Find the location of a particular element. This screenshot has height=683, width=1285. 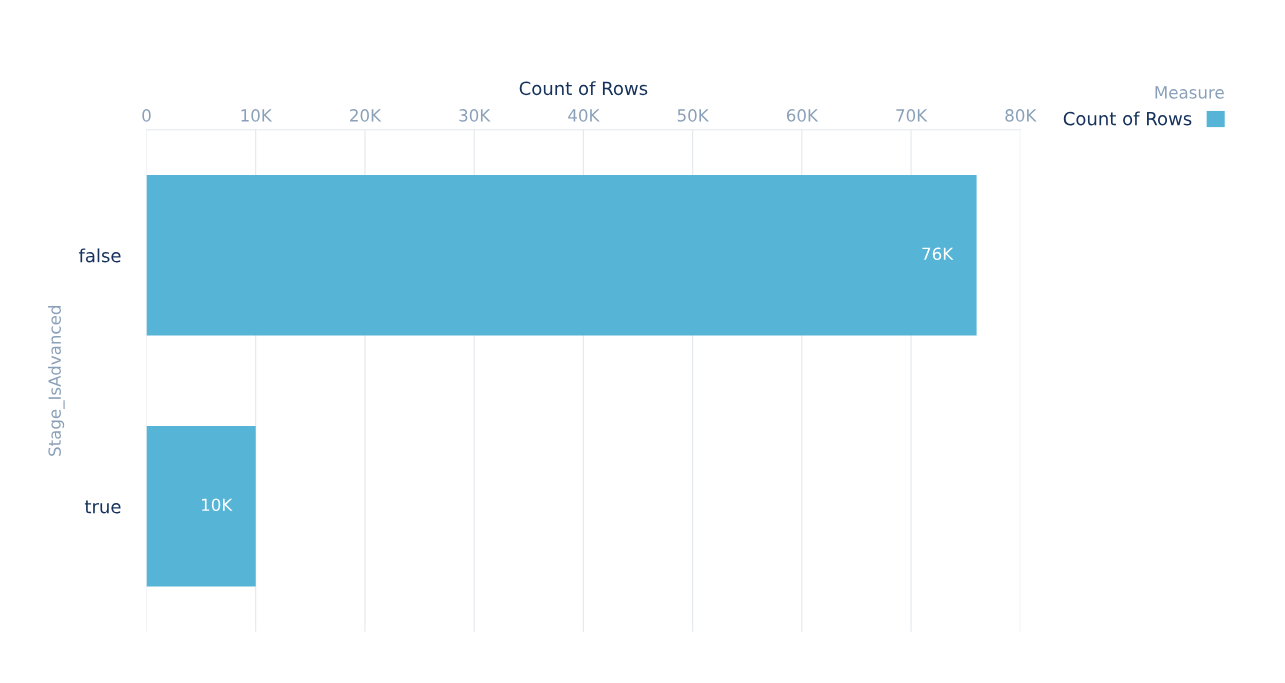

x-tick-label: 50K is located at coordinates (693, 115).